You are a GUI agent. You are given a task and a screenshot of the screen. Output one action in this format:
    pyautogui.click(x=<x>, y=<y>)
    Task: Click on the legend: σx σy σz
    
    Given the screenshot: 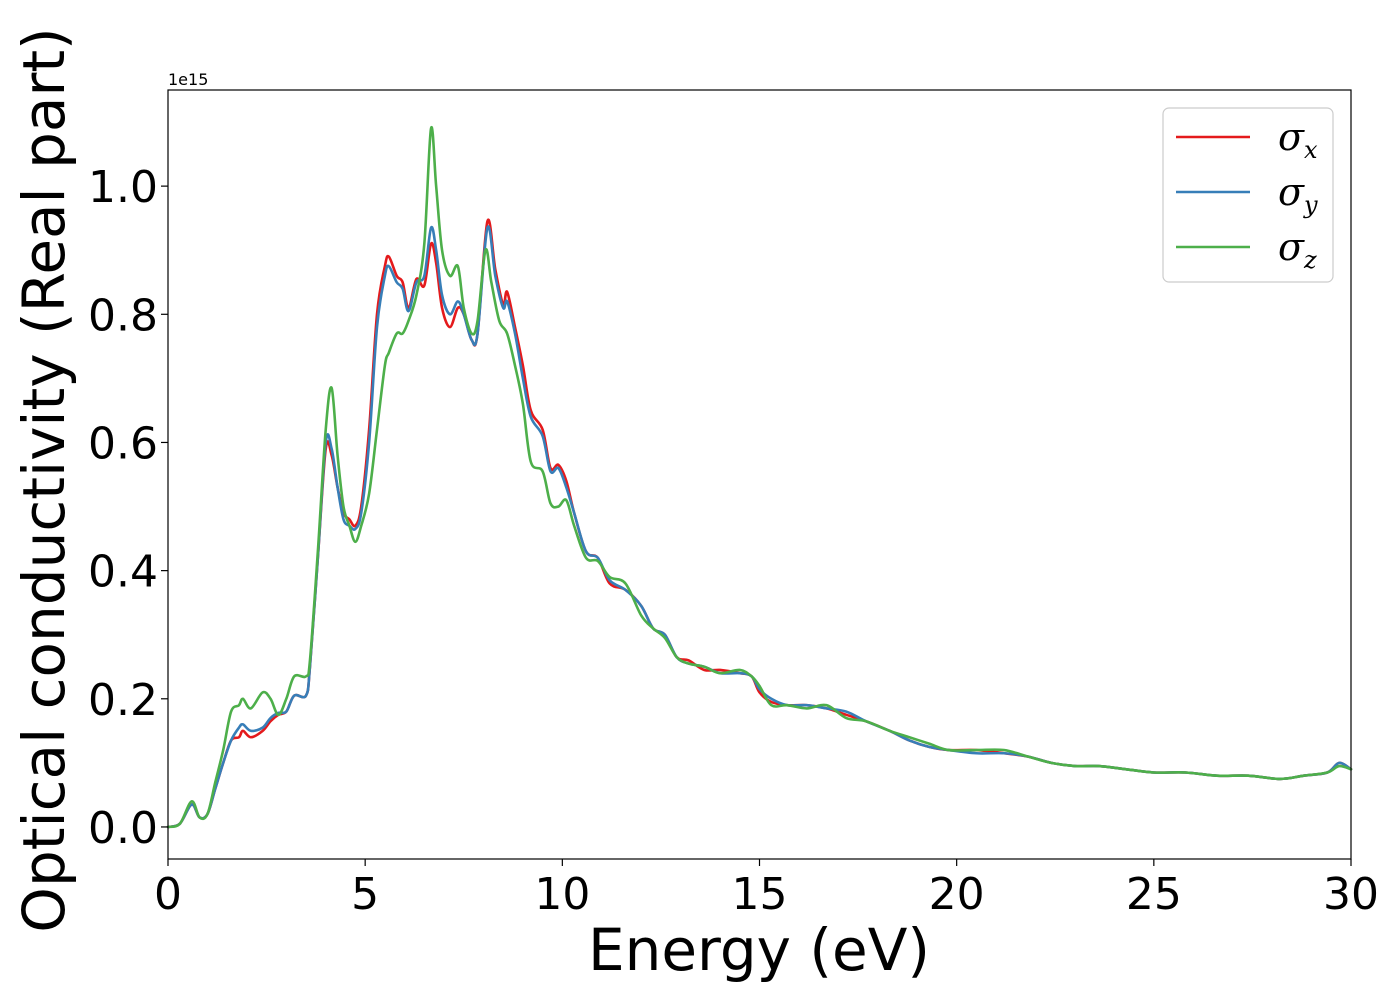 What is the action you would take?
    pyautogui.click(x=1248, y=195)
    